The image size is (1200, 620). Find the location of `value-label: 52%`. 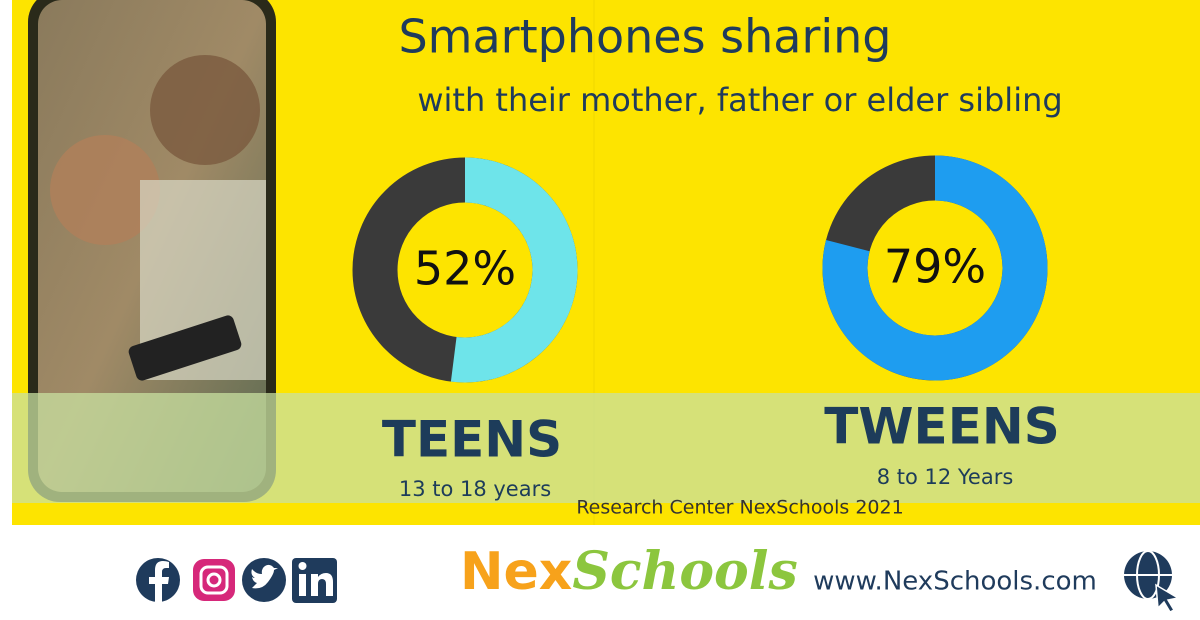

value-label: 52% is located at coordinates (465, 269).